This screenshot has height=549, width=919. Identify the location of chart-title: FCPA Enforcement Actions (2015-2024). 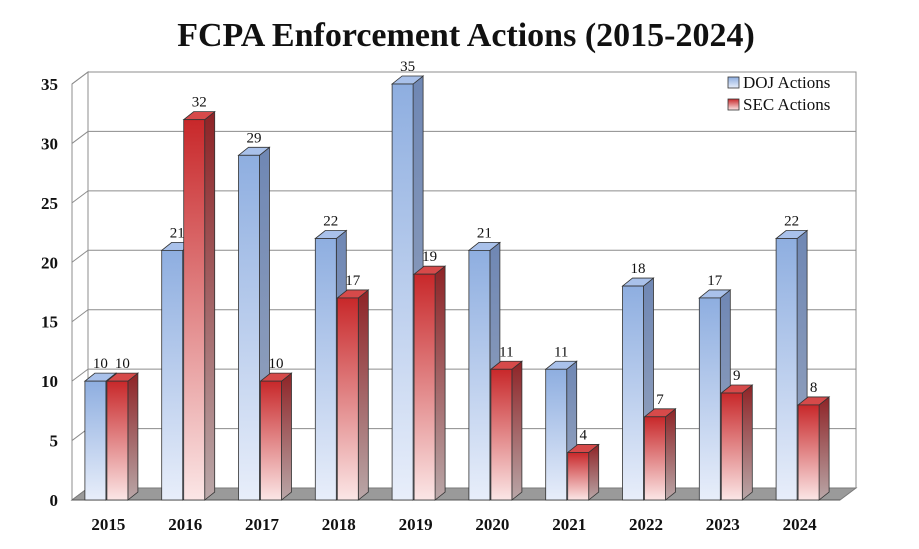
(466, 35).